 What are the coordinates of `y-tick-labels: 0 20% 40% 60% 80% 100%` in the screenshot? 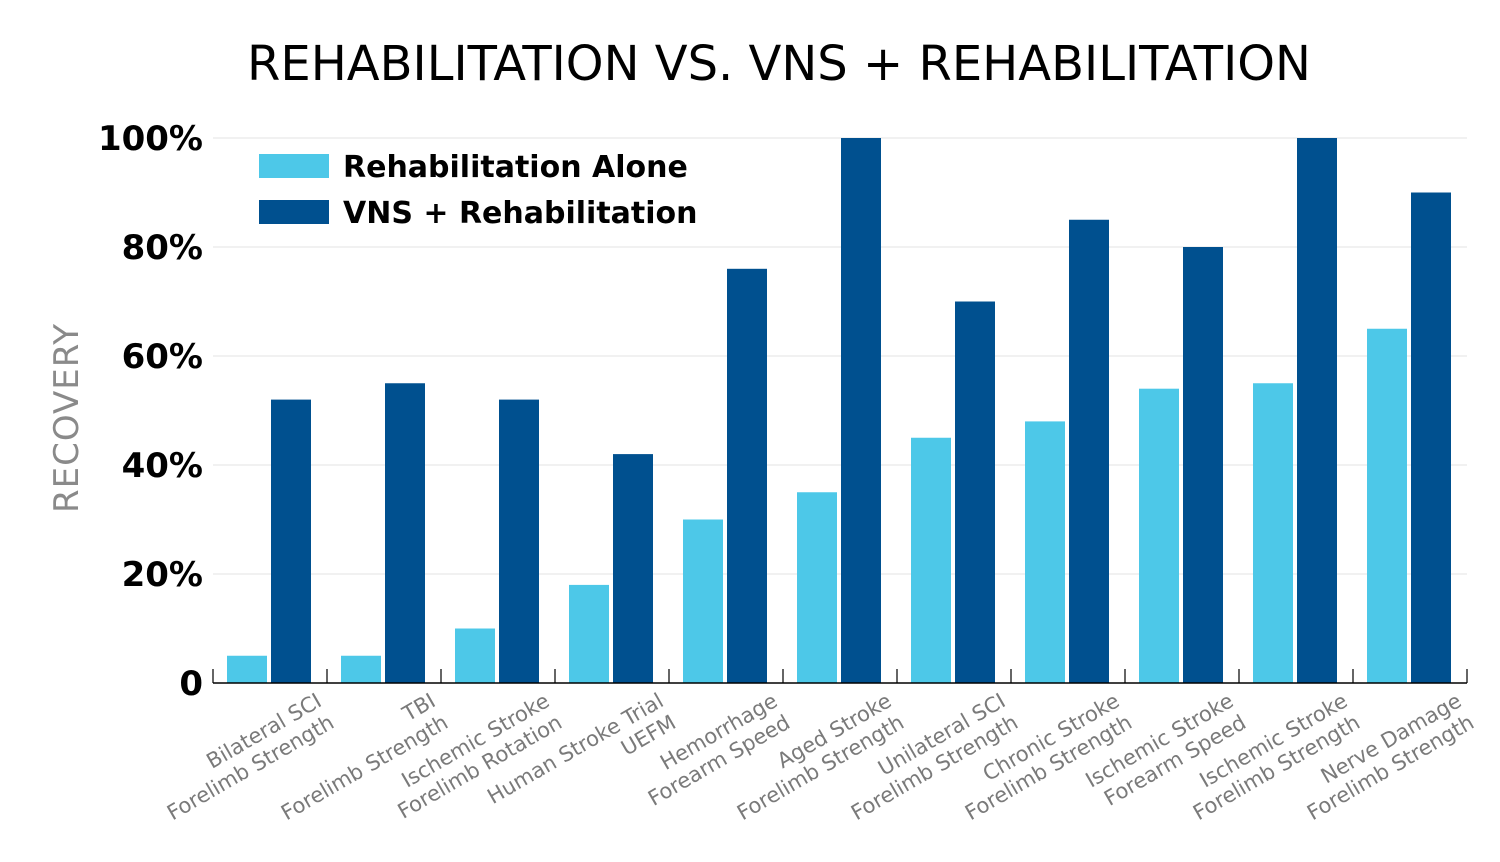 It's located at (150, 411).